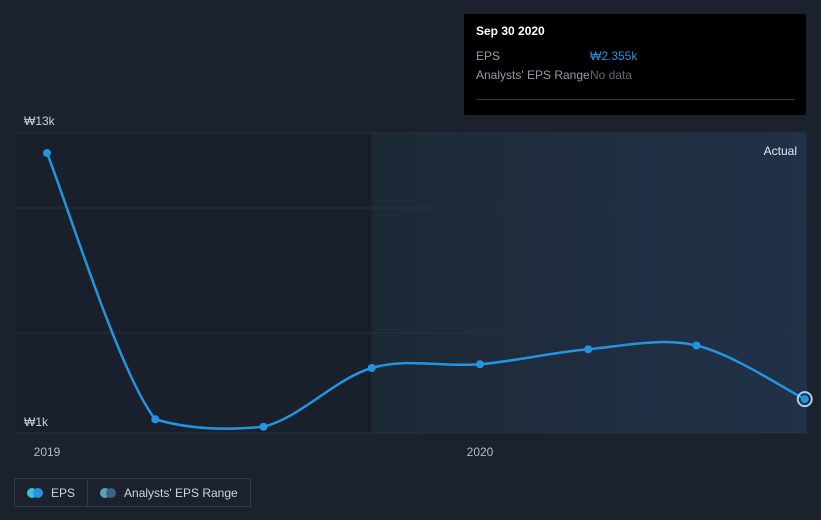 The image size is (821, 520). What do you see at coordinates (108, 492) in the screenshot?
I see `eps-range-dot-icon` at bounding box center [108, 492].